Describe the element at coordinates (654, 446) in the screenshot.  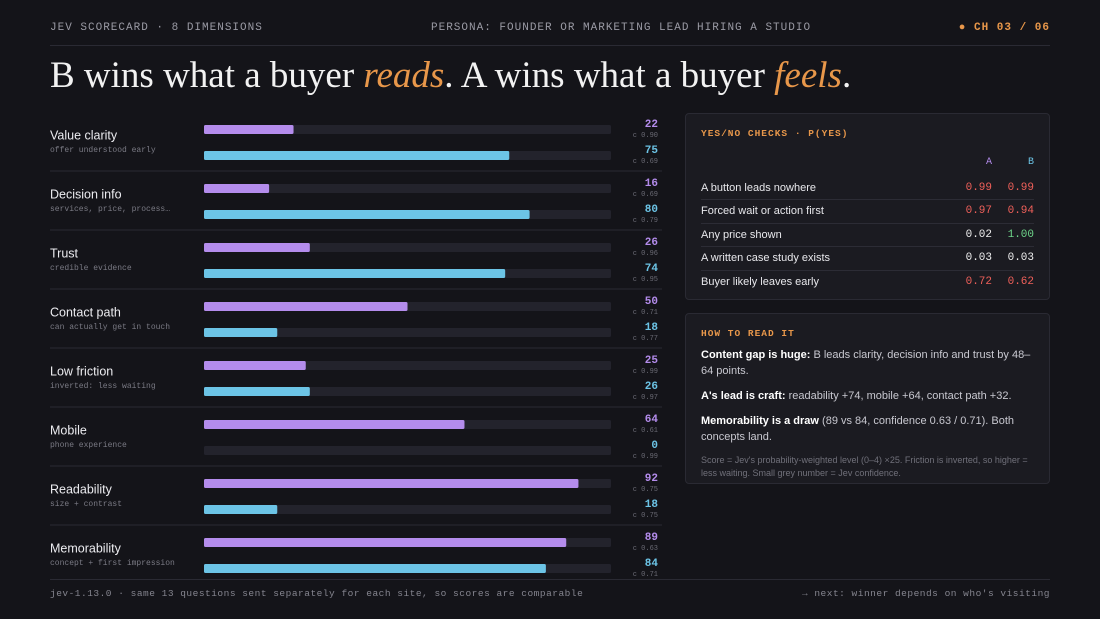
I see `value-label: 0` at that location.